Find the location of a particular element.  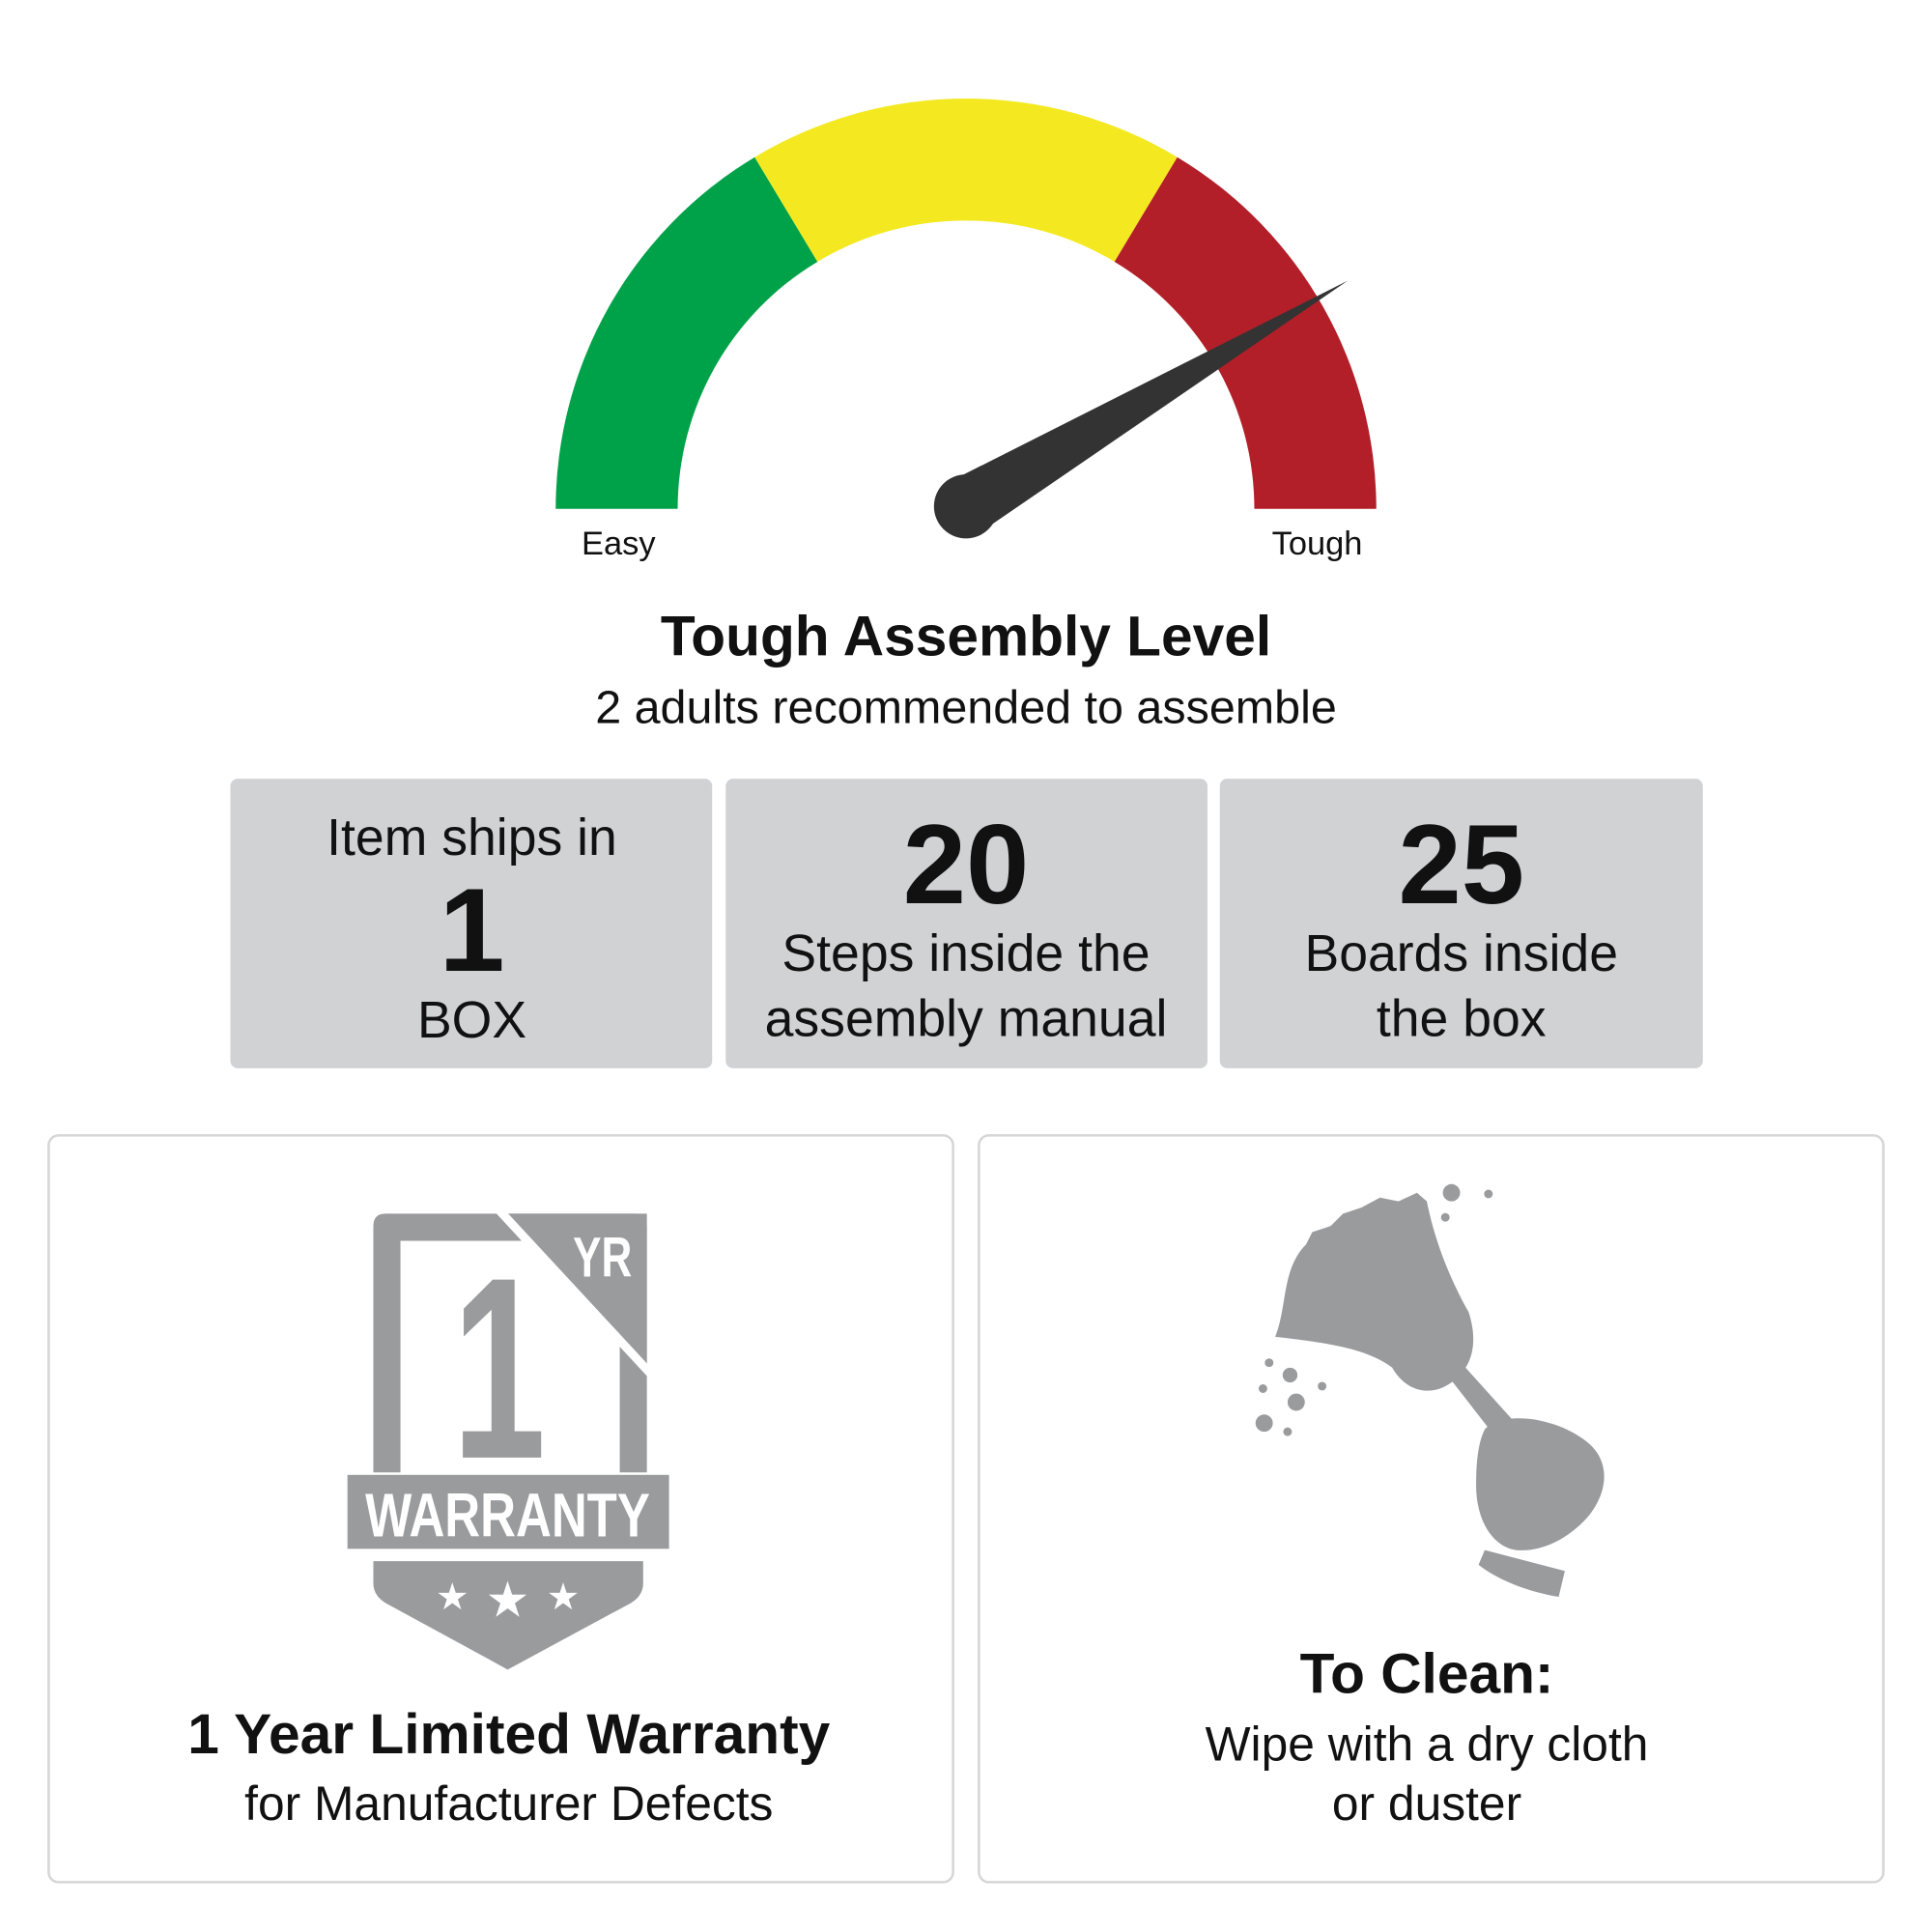

stat-label: Steps inside the is located at coordinates (965, 953).